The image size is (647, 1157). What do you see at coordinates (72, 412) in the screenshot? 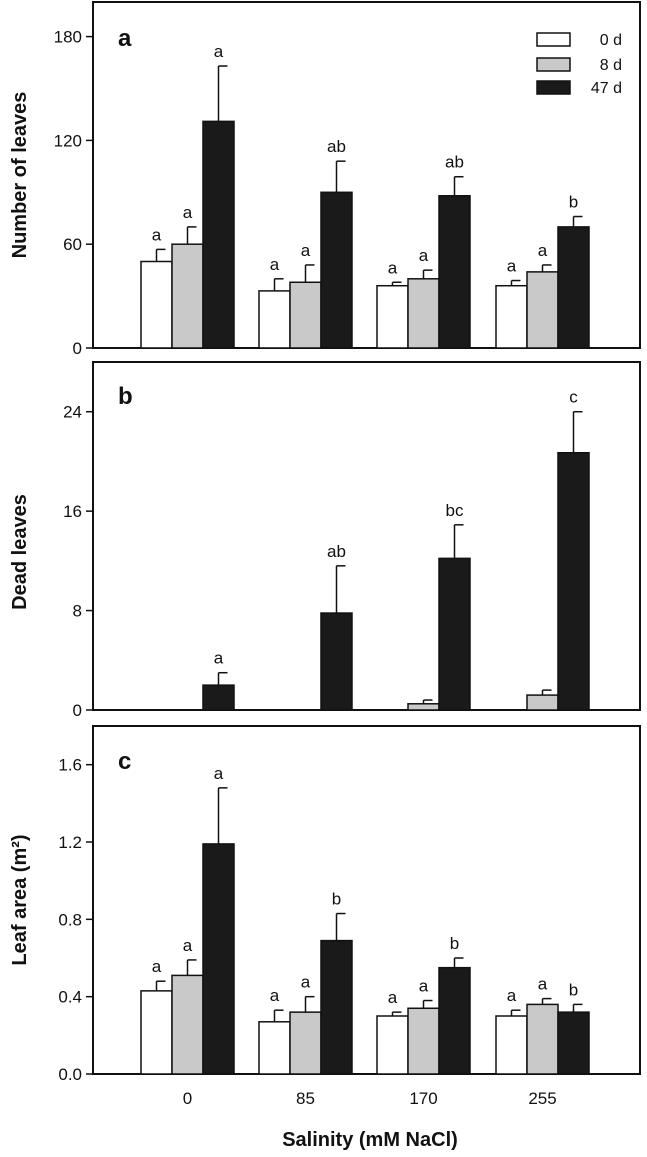
I see `y-tick-label: 24` at bounding box center [72, 412].